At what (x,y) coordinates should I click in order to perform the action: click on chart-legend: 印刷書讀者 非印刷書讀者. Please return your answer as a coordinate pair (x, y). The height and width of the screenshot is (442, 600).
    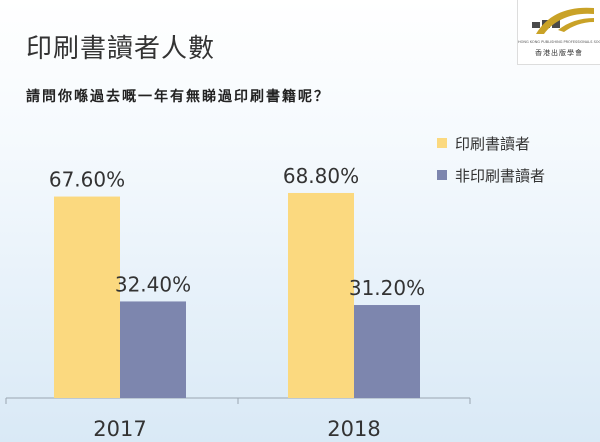
    Looking at the image, I should click on (491, 162).